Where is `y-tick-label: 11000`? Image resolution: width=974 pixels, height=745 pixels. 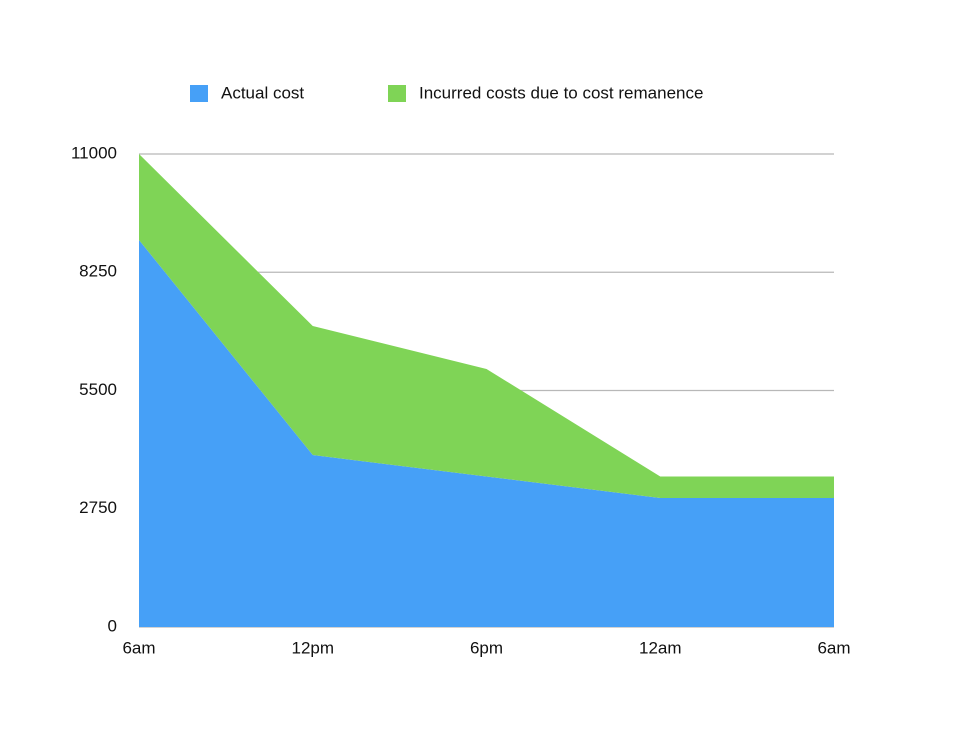
y-tick-label: 11000 is located at coordinates (94, 152).